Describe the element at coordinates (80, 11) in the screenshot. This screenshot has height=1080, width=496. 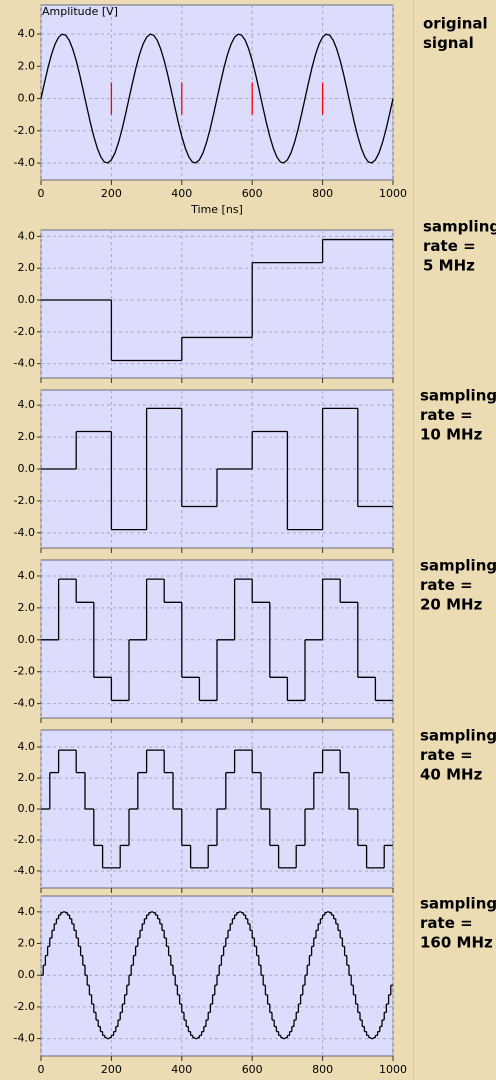
I see `y-axis-label: Amplitude [V]` at that location.